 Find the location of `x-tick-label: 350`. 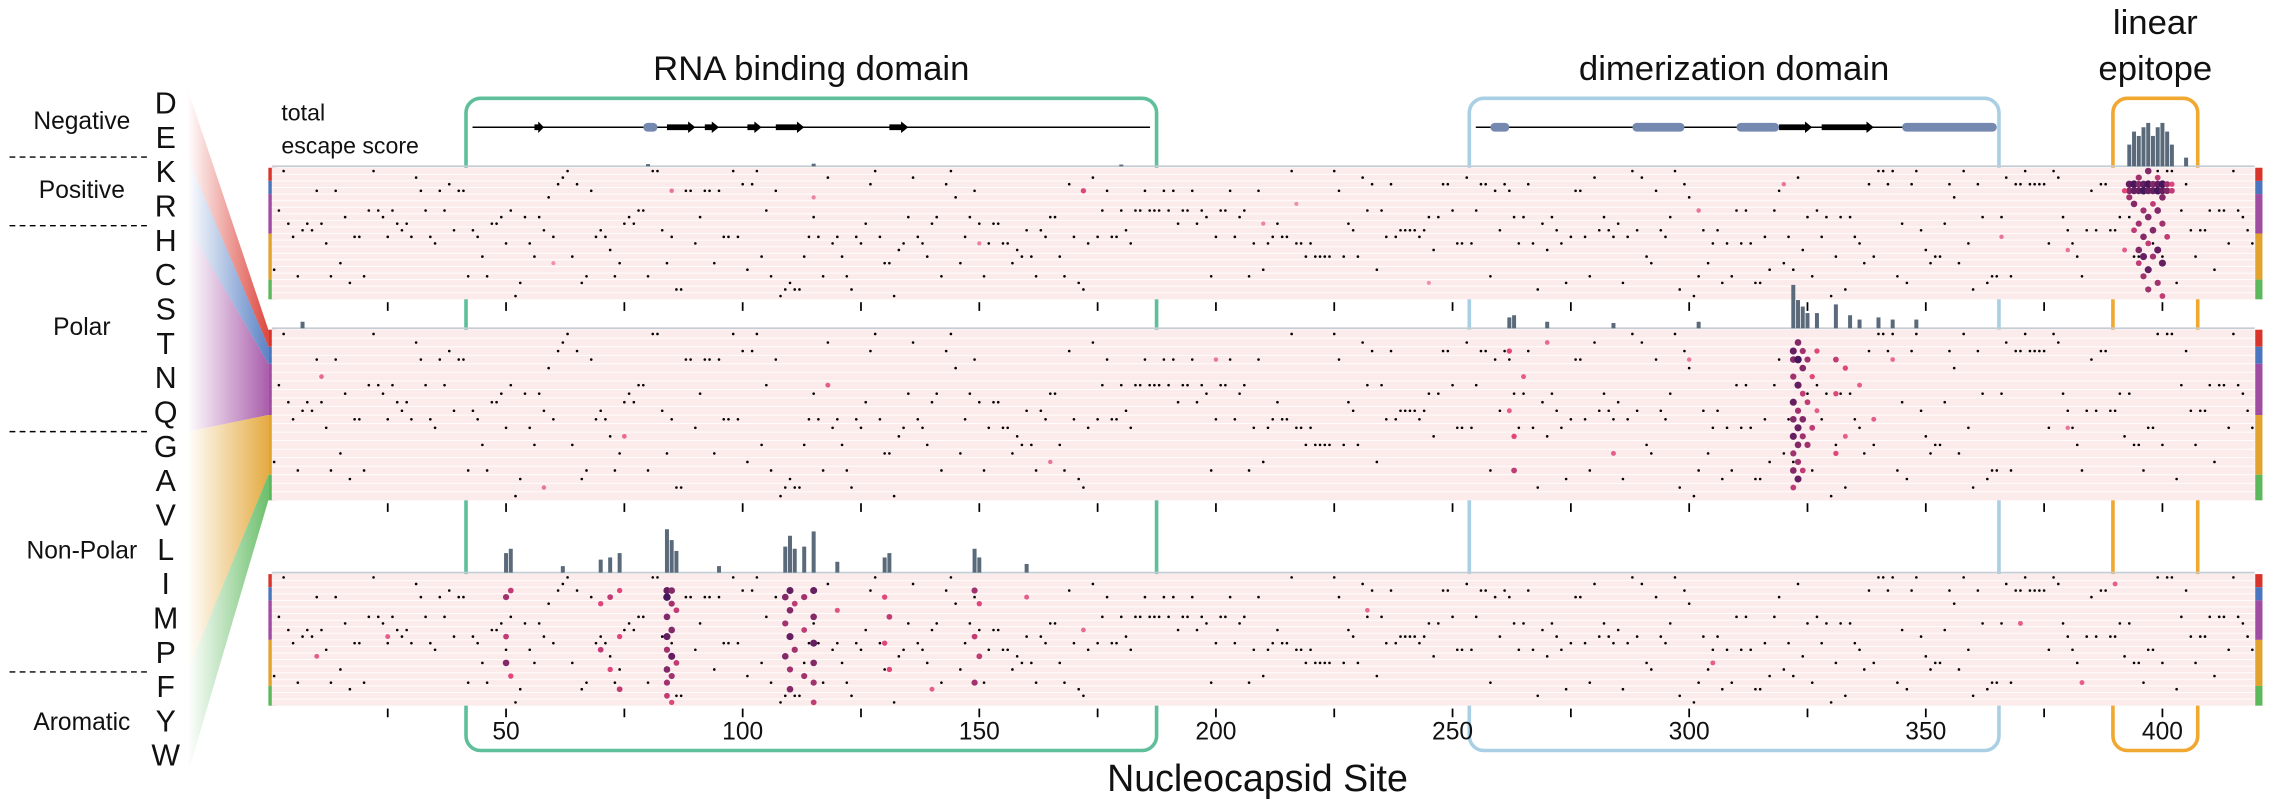

x-tick-label: 350 is located at coordinates (1925, 732).